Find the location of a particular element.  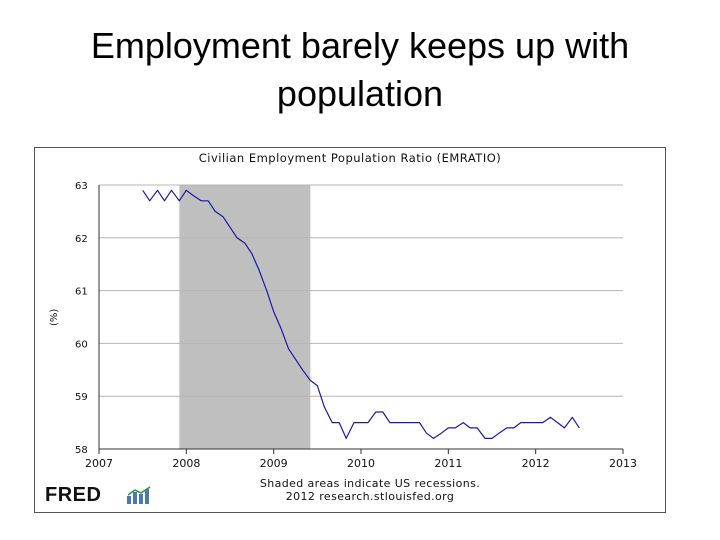

footnote-line-2: 2012 research.stlouisfed.org is located at coordinates (370, 496).